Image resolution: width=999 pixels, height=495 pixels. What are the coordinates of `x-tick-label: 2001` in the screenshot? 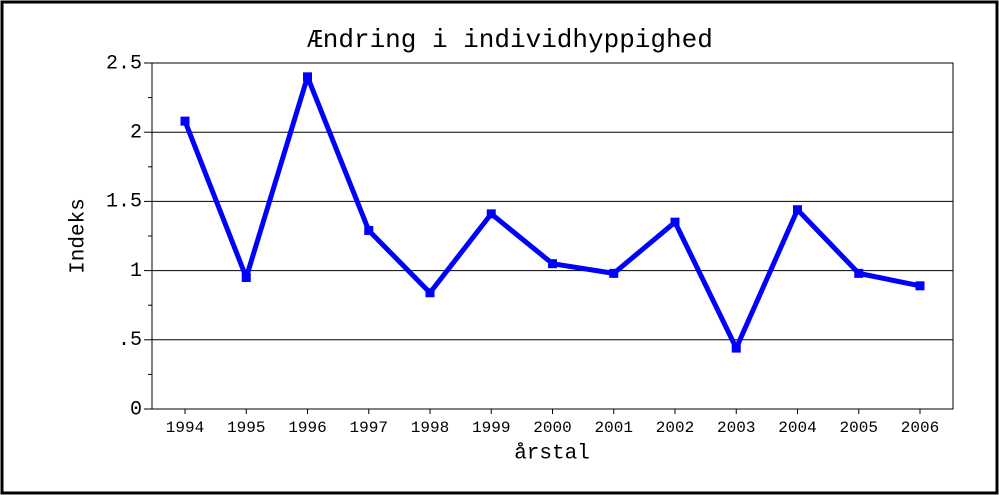 It's located at (614, 428).